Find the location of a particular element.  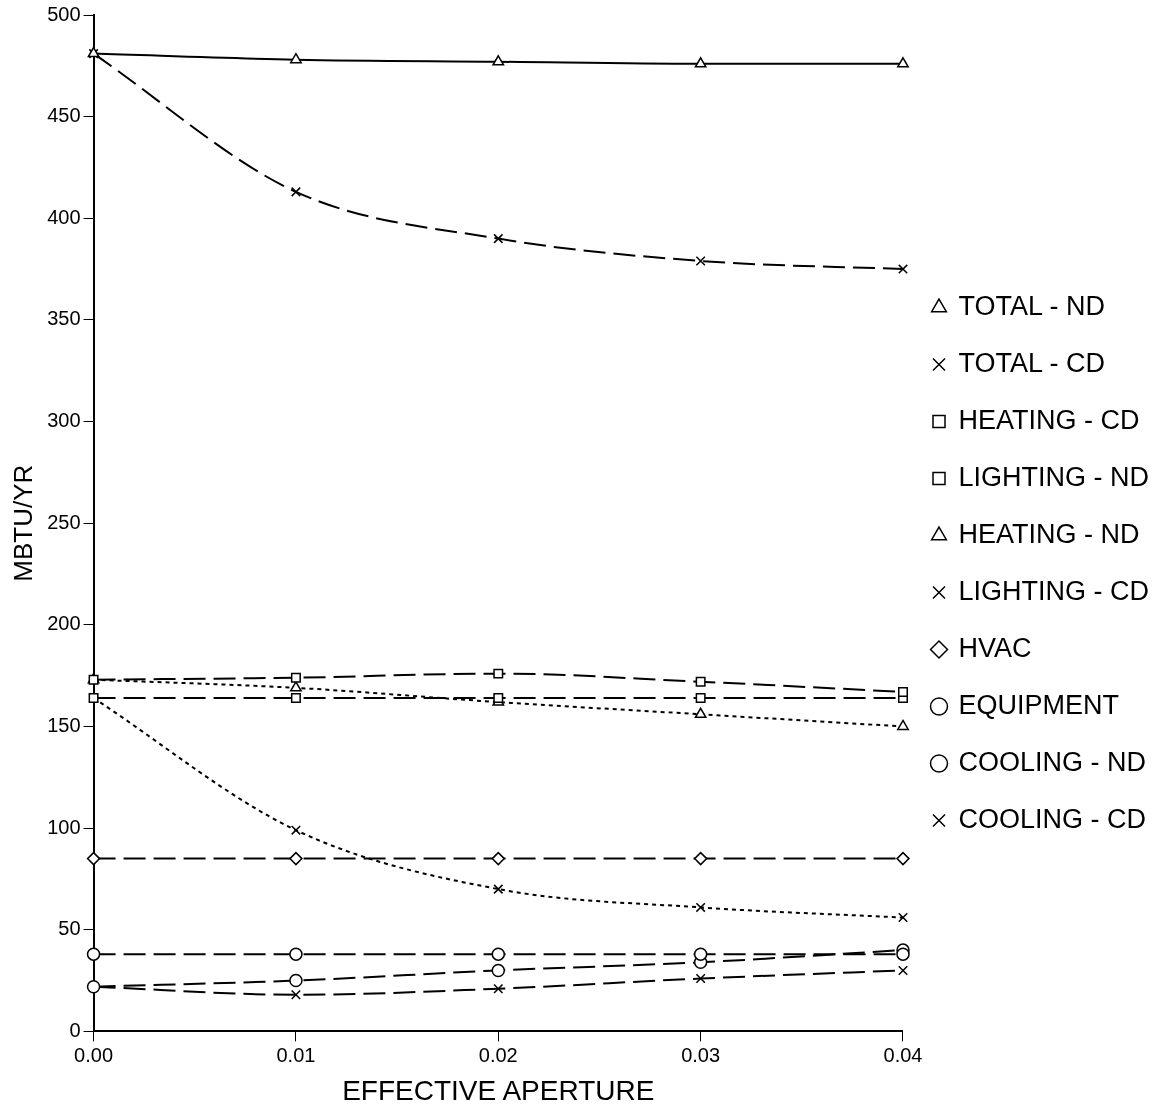

legend-label: COOLING - ND is located at coordinates (1052, 761).